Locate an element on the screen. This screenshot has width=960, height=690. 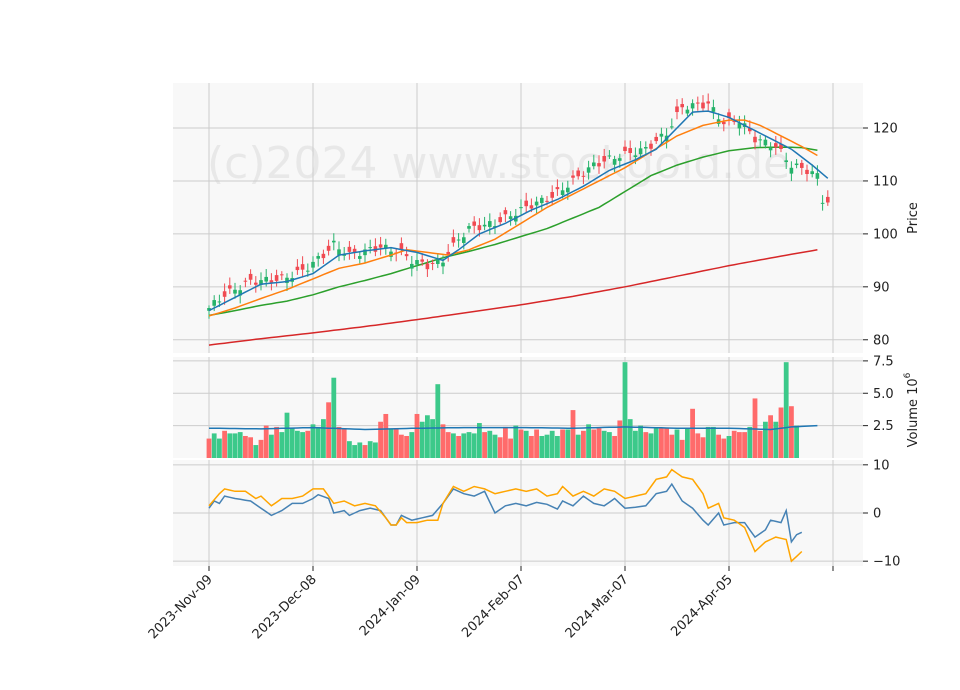
volume-tick-label: 2.5 is located at coordinates (883, 426).